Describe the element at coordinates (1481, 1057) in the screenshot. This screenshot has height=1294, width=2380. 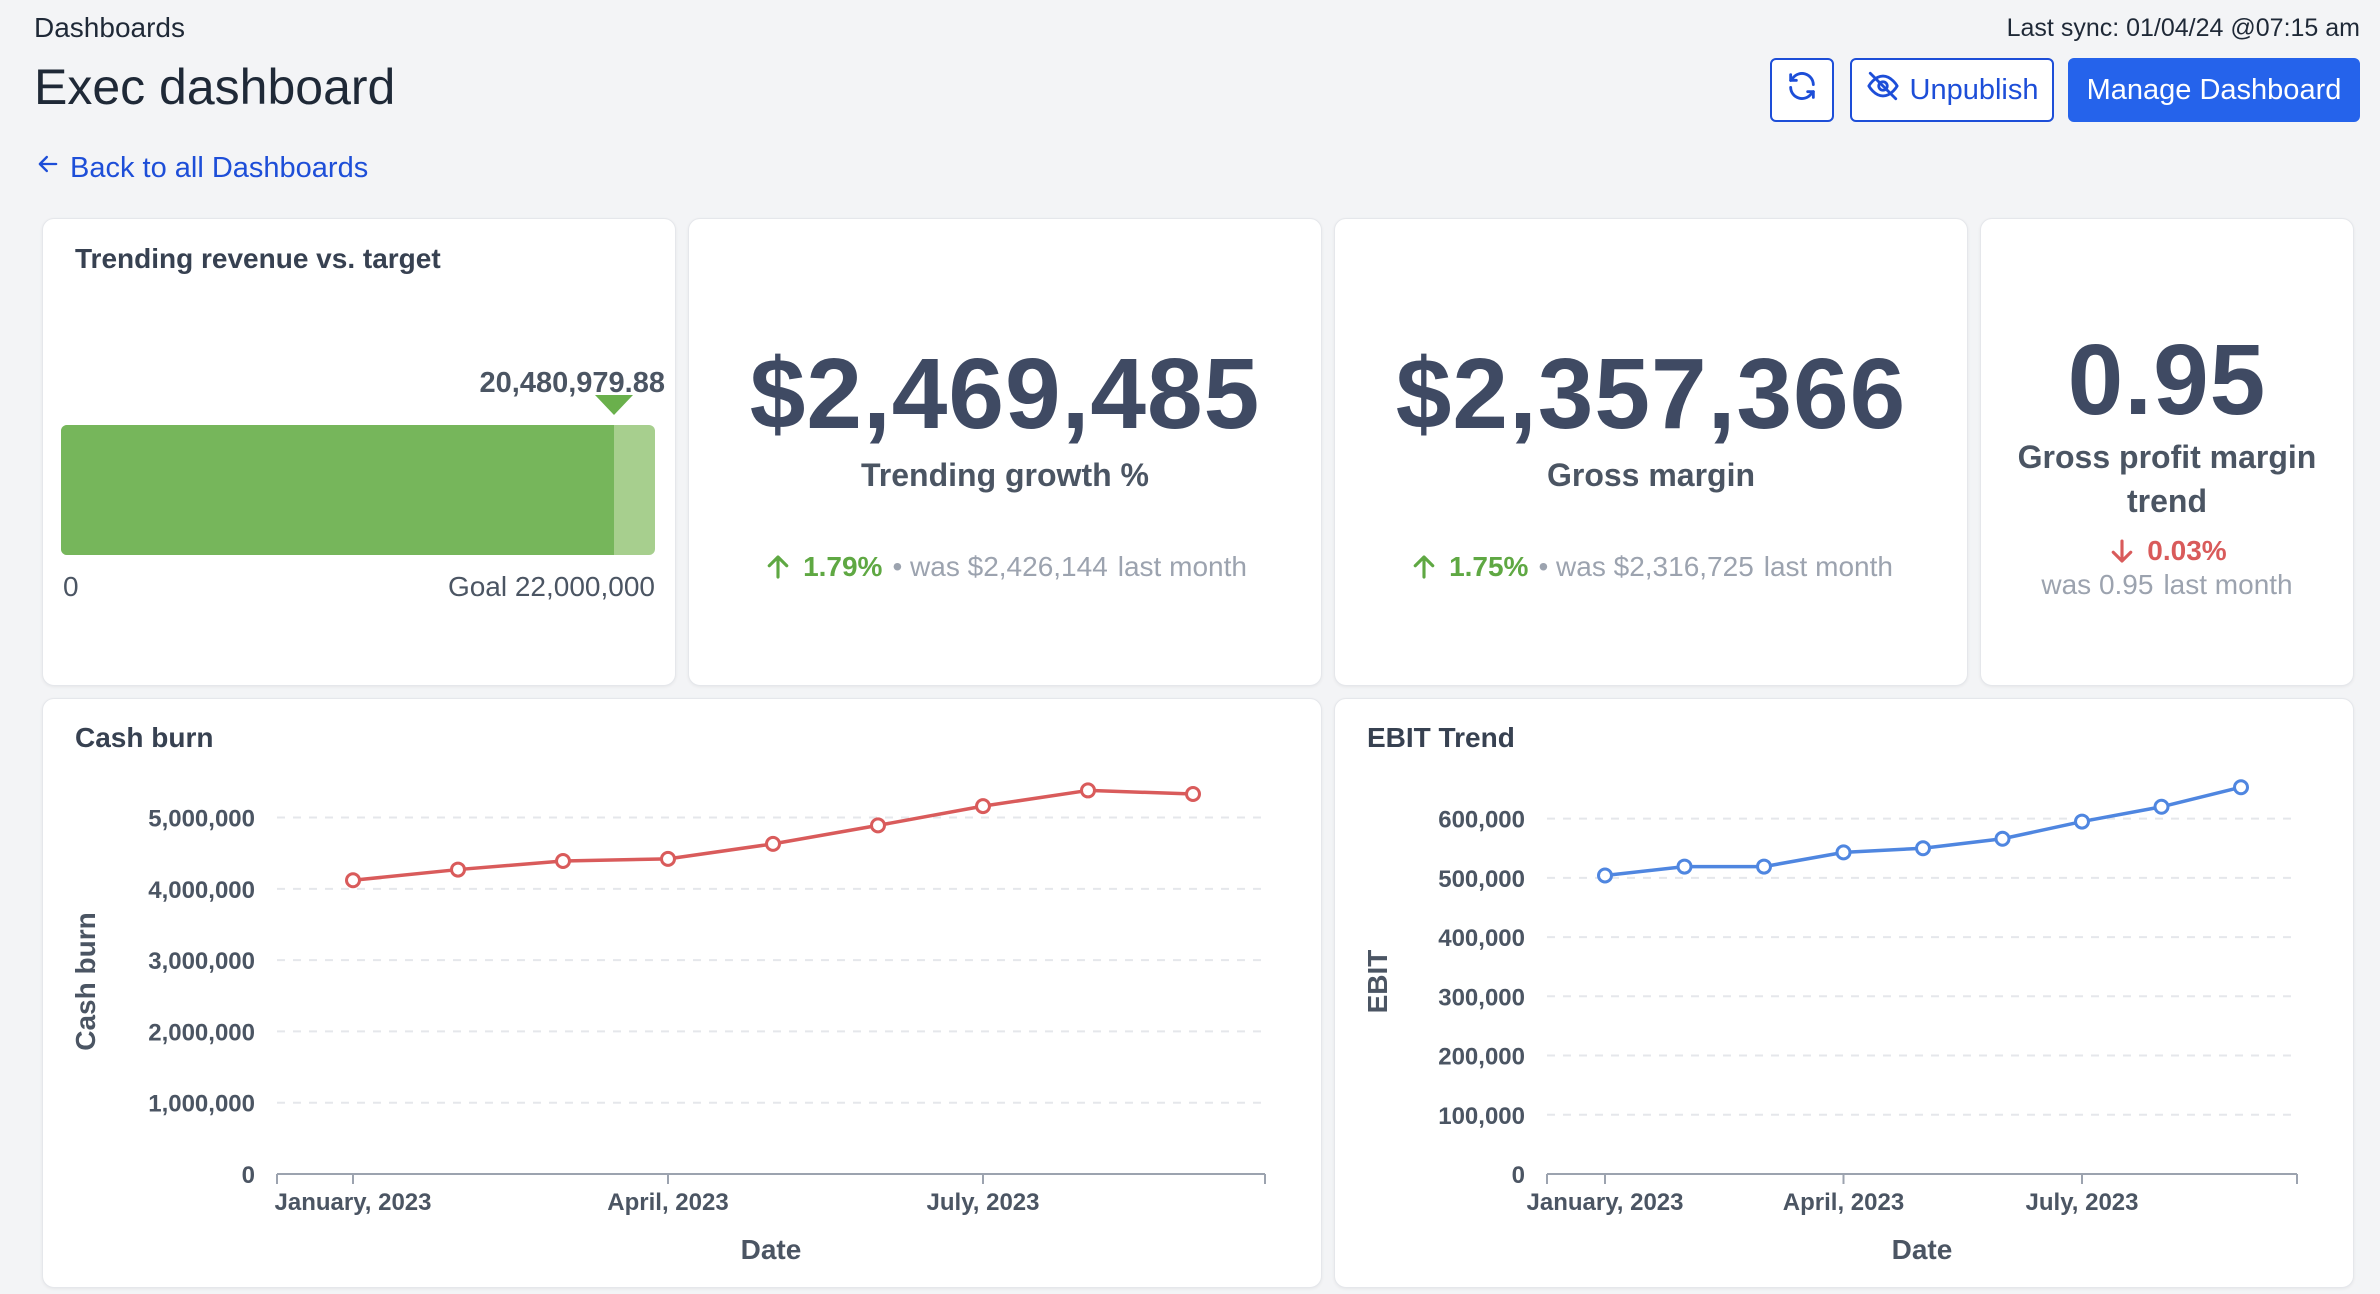
I see `y-tick-label: 200,000` at that location.